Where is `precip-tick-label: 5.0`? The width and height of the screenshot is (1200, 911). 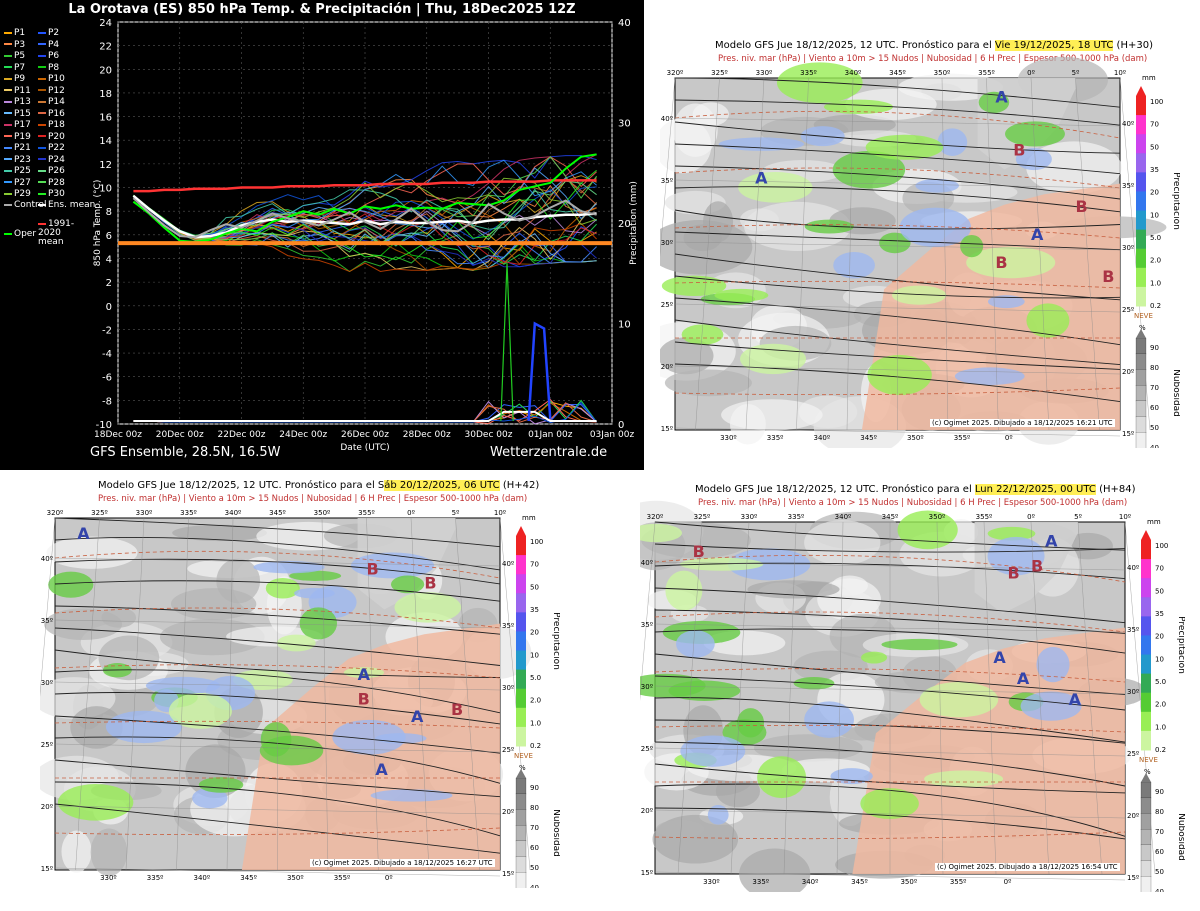
precip-tick-label: 5.0 is located at coordinates (1160, 682).